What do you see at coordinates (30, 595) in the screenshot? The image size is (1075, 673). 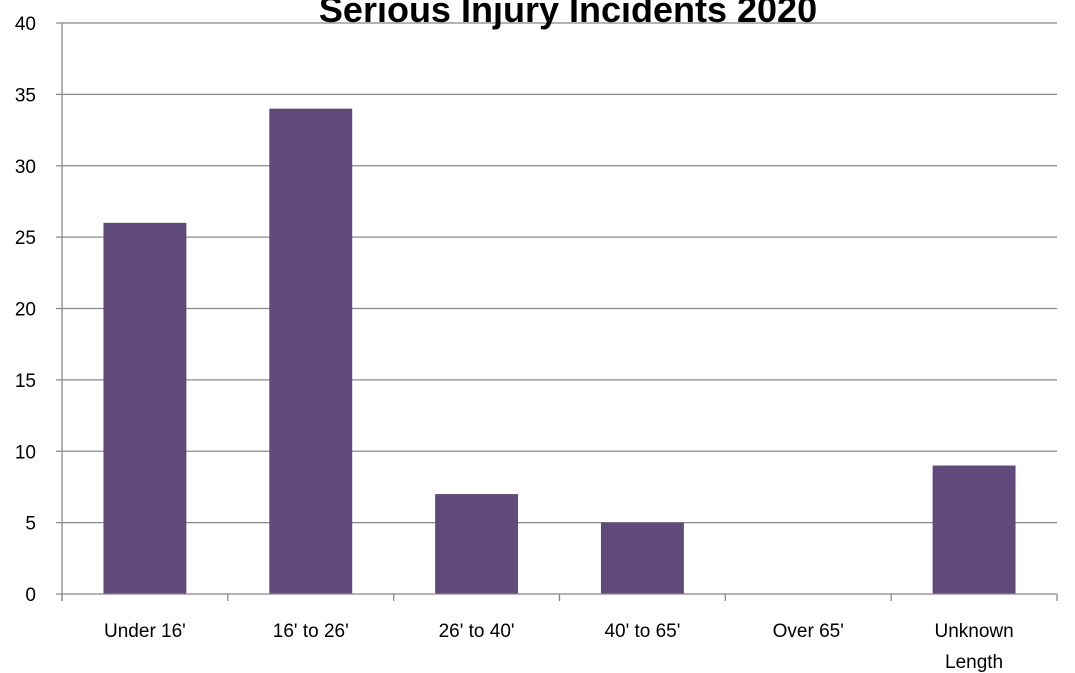 I see `y-tick-label: 0` at bounding box center [30, 595].